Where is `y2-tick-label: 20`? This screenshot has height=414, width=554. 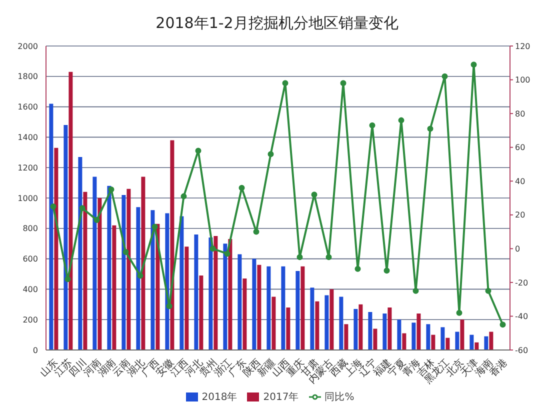 y2-tick-label: 20 is located at coordinates (520, 215).